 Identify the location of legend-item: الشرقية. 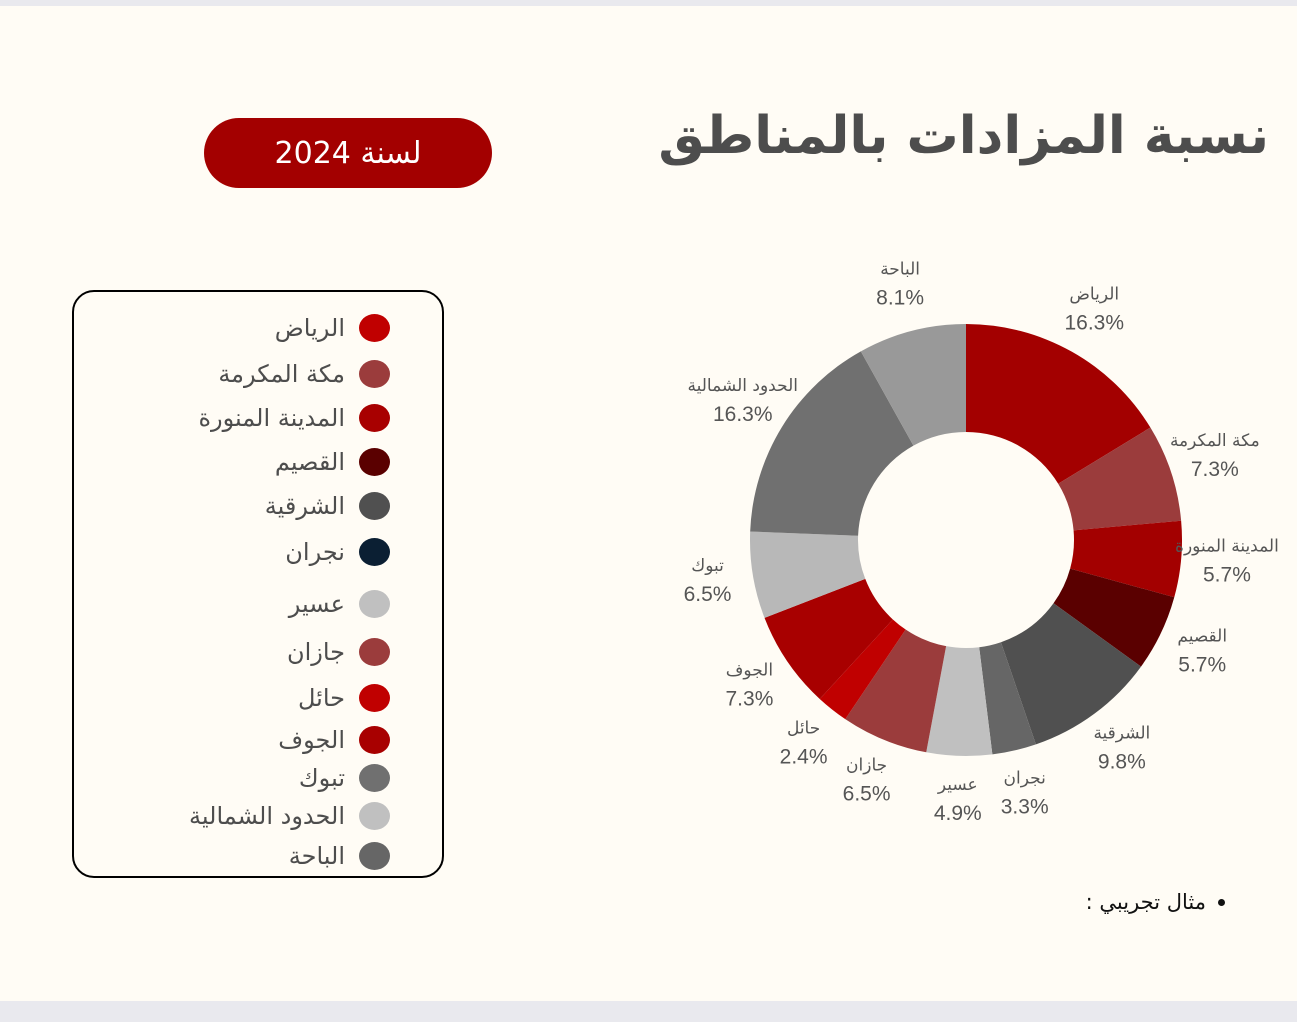
(327, 506).